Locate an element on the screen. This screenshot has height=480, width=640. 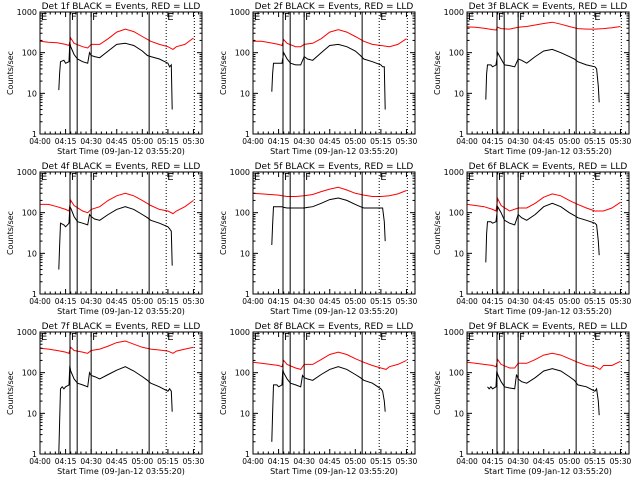
panel-title: Det 6f BLACK = Events, RED = LLD is located at coordinates (548, 167).